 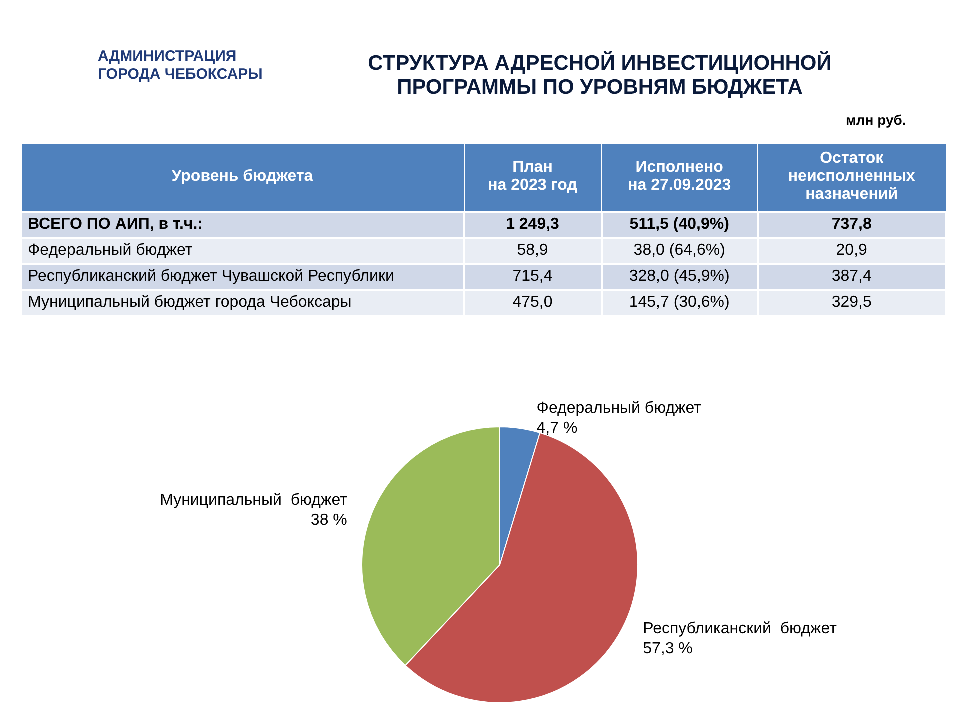 What do you see at coordinates (852, 250) in the screenshot?
I see `text: 20,9` at bounding box center [852, 250].